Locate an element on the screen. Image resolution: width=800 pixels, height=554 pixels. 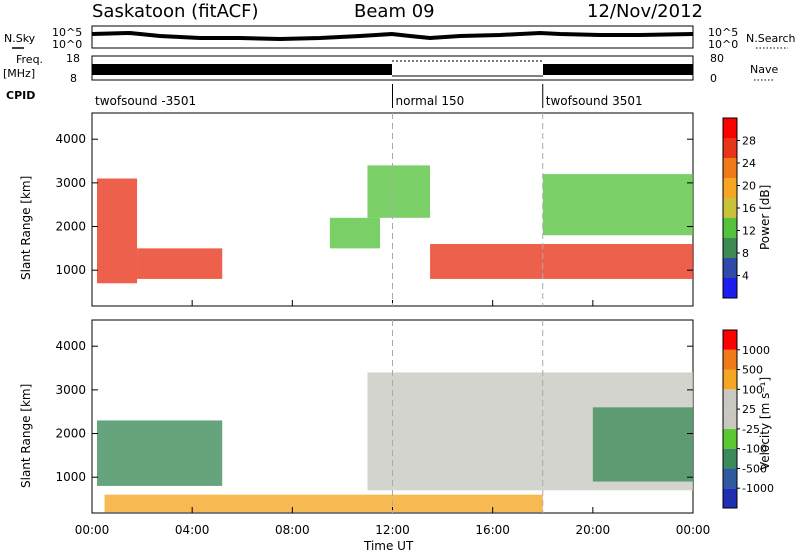
colorbar-tick-label: 100 is located at coordinates (752, 389).